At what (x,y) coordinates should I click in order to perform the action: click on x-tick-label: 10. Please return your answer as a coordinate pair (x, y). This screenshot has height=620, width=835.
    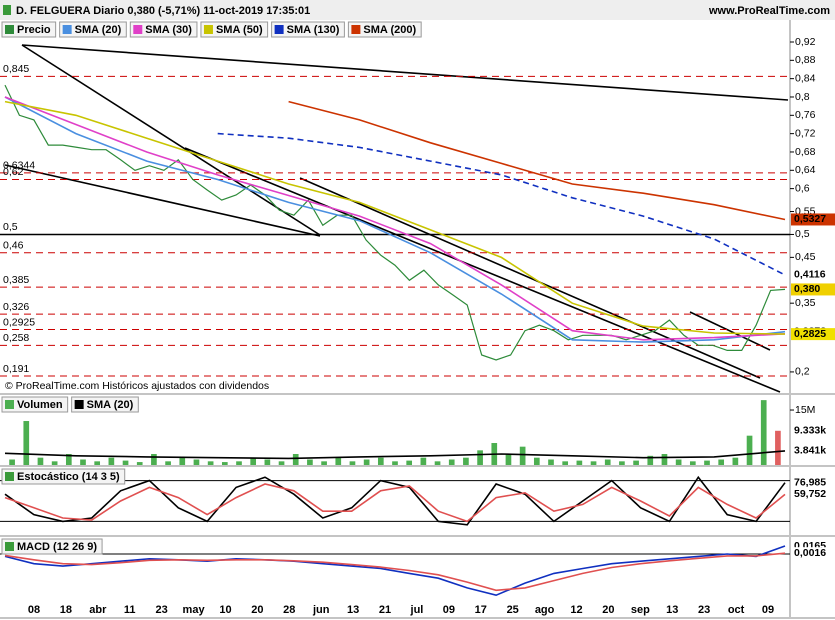
    Looking at the image, I should click on (225, 610).